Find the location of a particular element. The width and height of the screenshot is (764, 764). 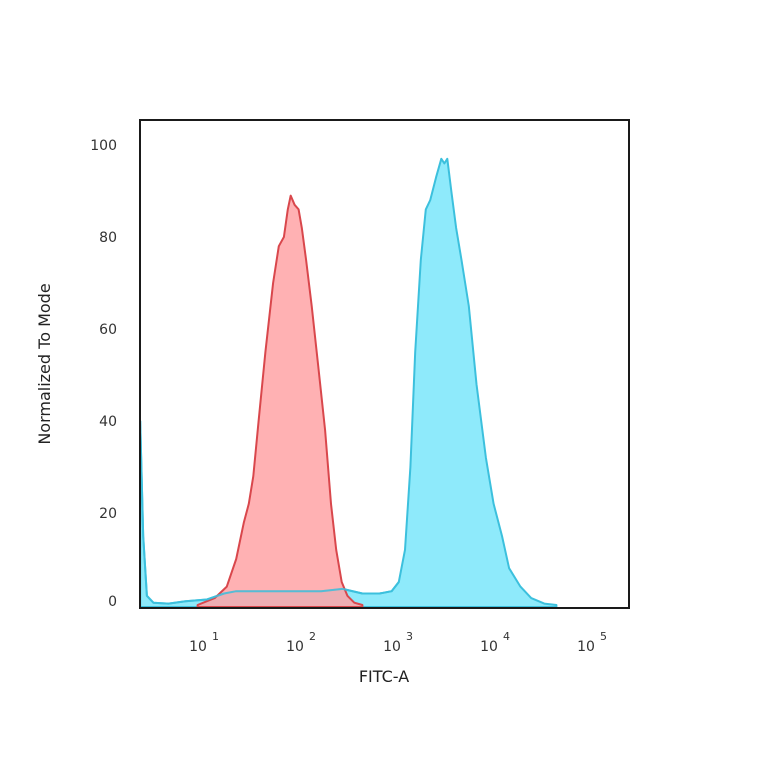

antibody-stained-baseline-outline is located at coordinates (270, 512).